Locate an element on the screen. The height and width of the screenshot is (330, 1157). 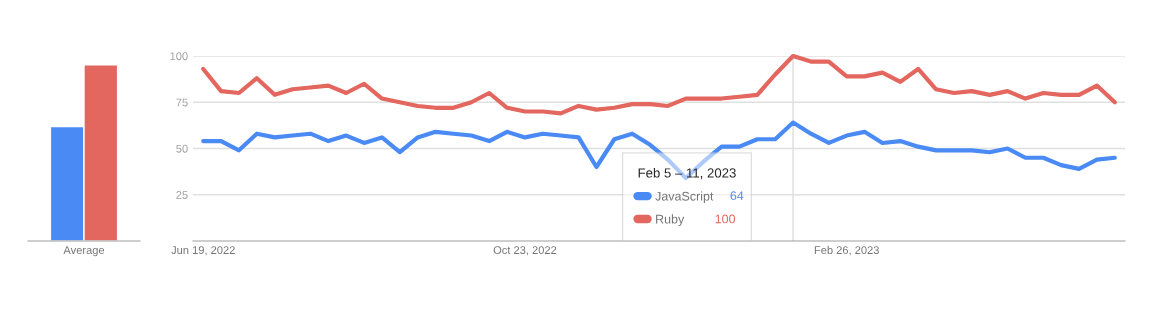
y-tick-label: 50 is located at coordinates (182, 148).